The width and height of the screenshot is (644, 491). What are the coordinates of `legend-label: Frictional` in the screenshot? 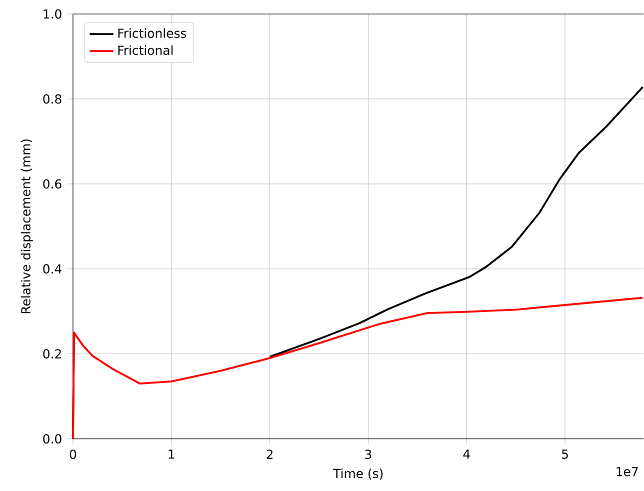 It's located at (145, 50).